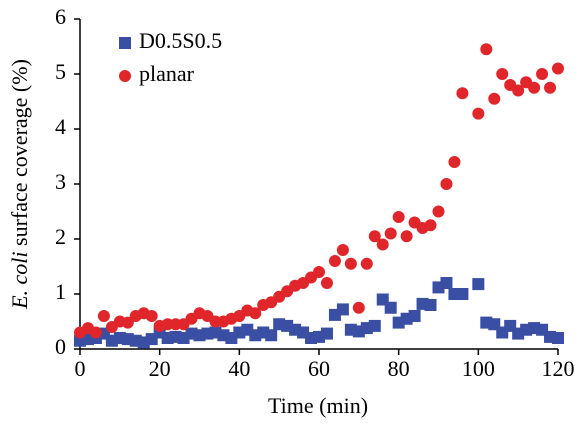  I want to click on x-tick-label: 100, so click(478, 368).